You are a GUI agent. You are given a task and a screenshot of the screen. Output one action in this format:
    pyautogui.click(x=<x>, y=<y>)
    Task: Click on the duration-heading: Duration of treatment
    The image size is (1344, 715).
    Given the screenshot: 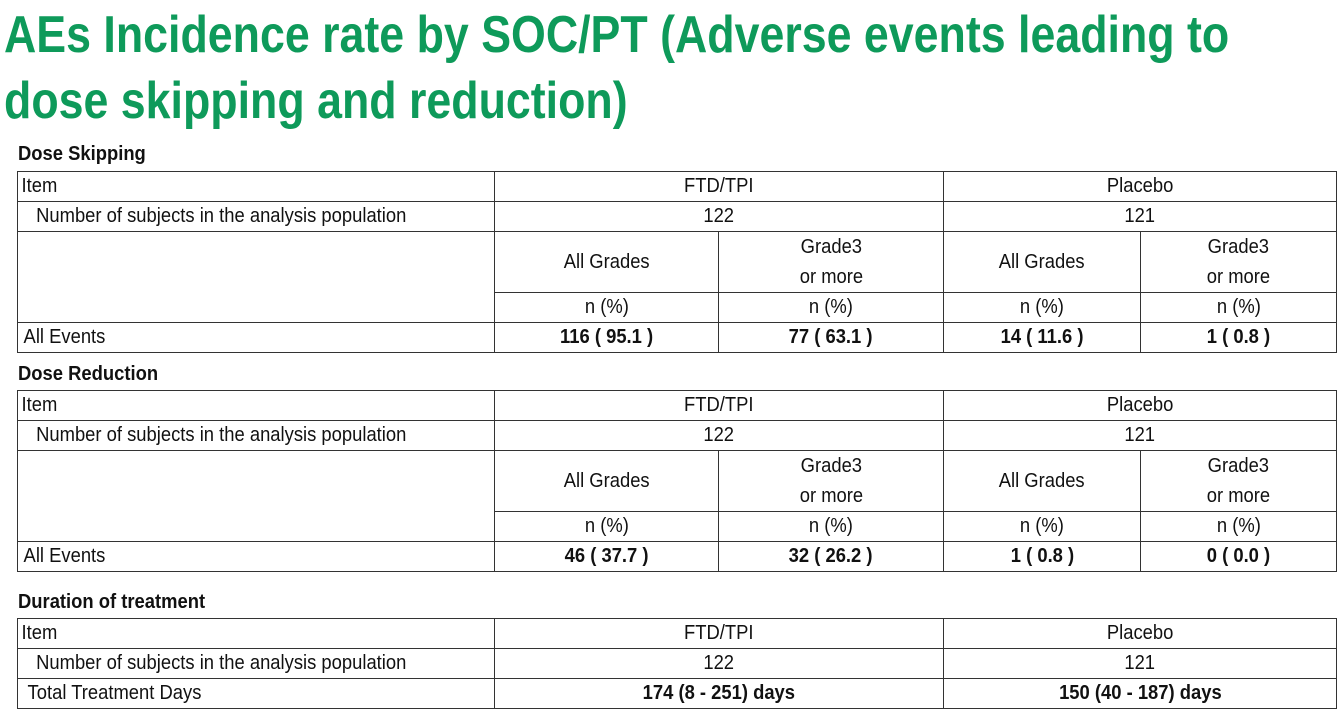 What is the action you would take?
    pyautogui.click(x=112, y=602)
    